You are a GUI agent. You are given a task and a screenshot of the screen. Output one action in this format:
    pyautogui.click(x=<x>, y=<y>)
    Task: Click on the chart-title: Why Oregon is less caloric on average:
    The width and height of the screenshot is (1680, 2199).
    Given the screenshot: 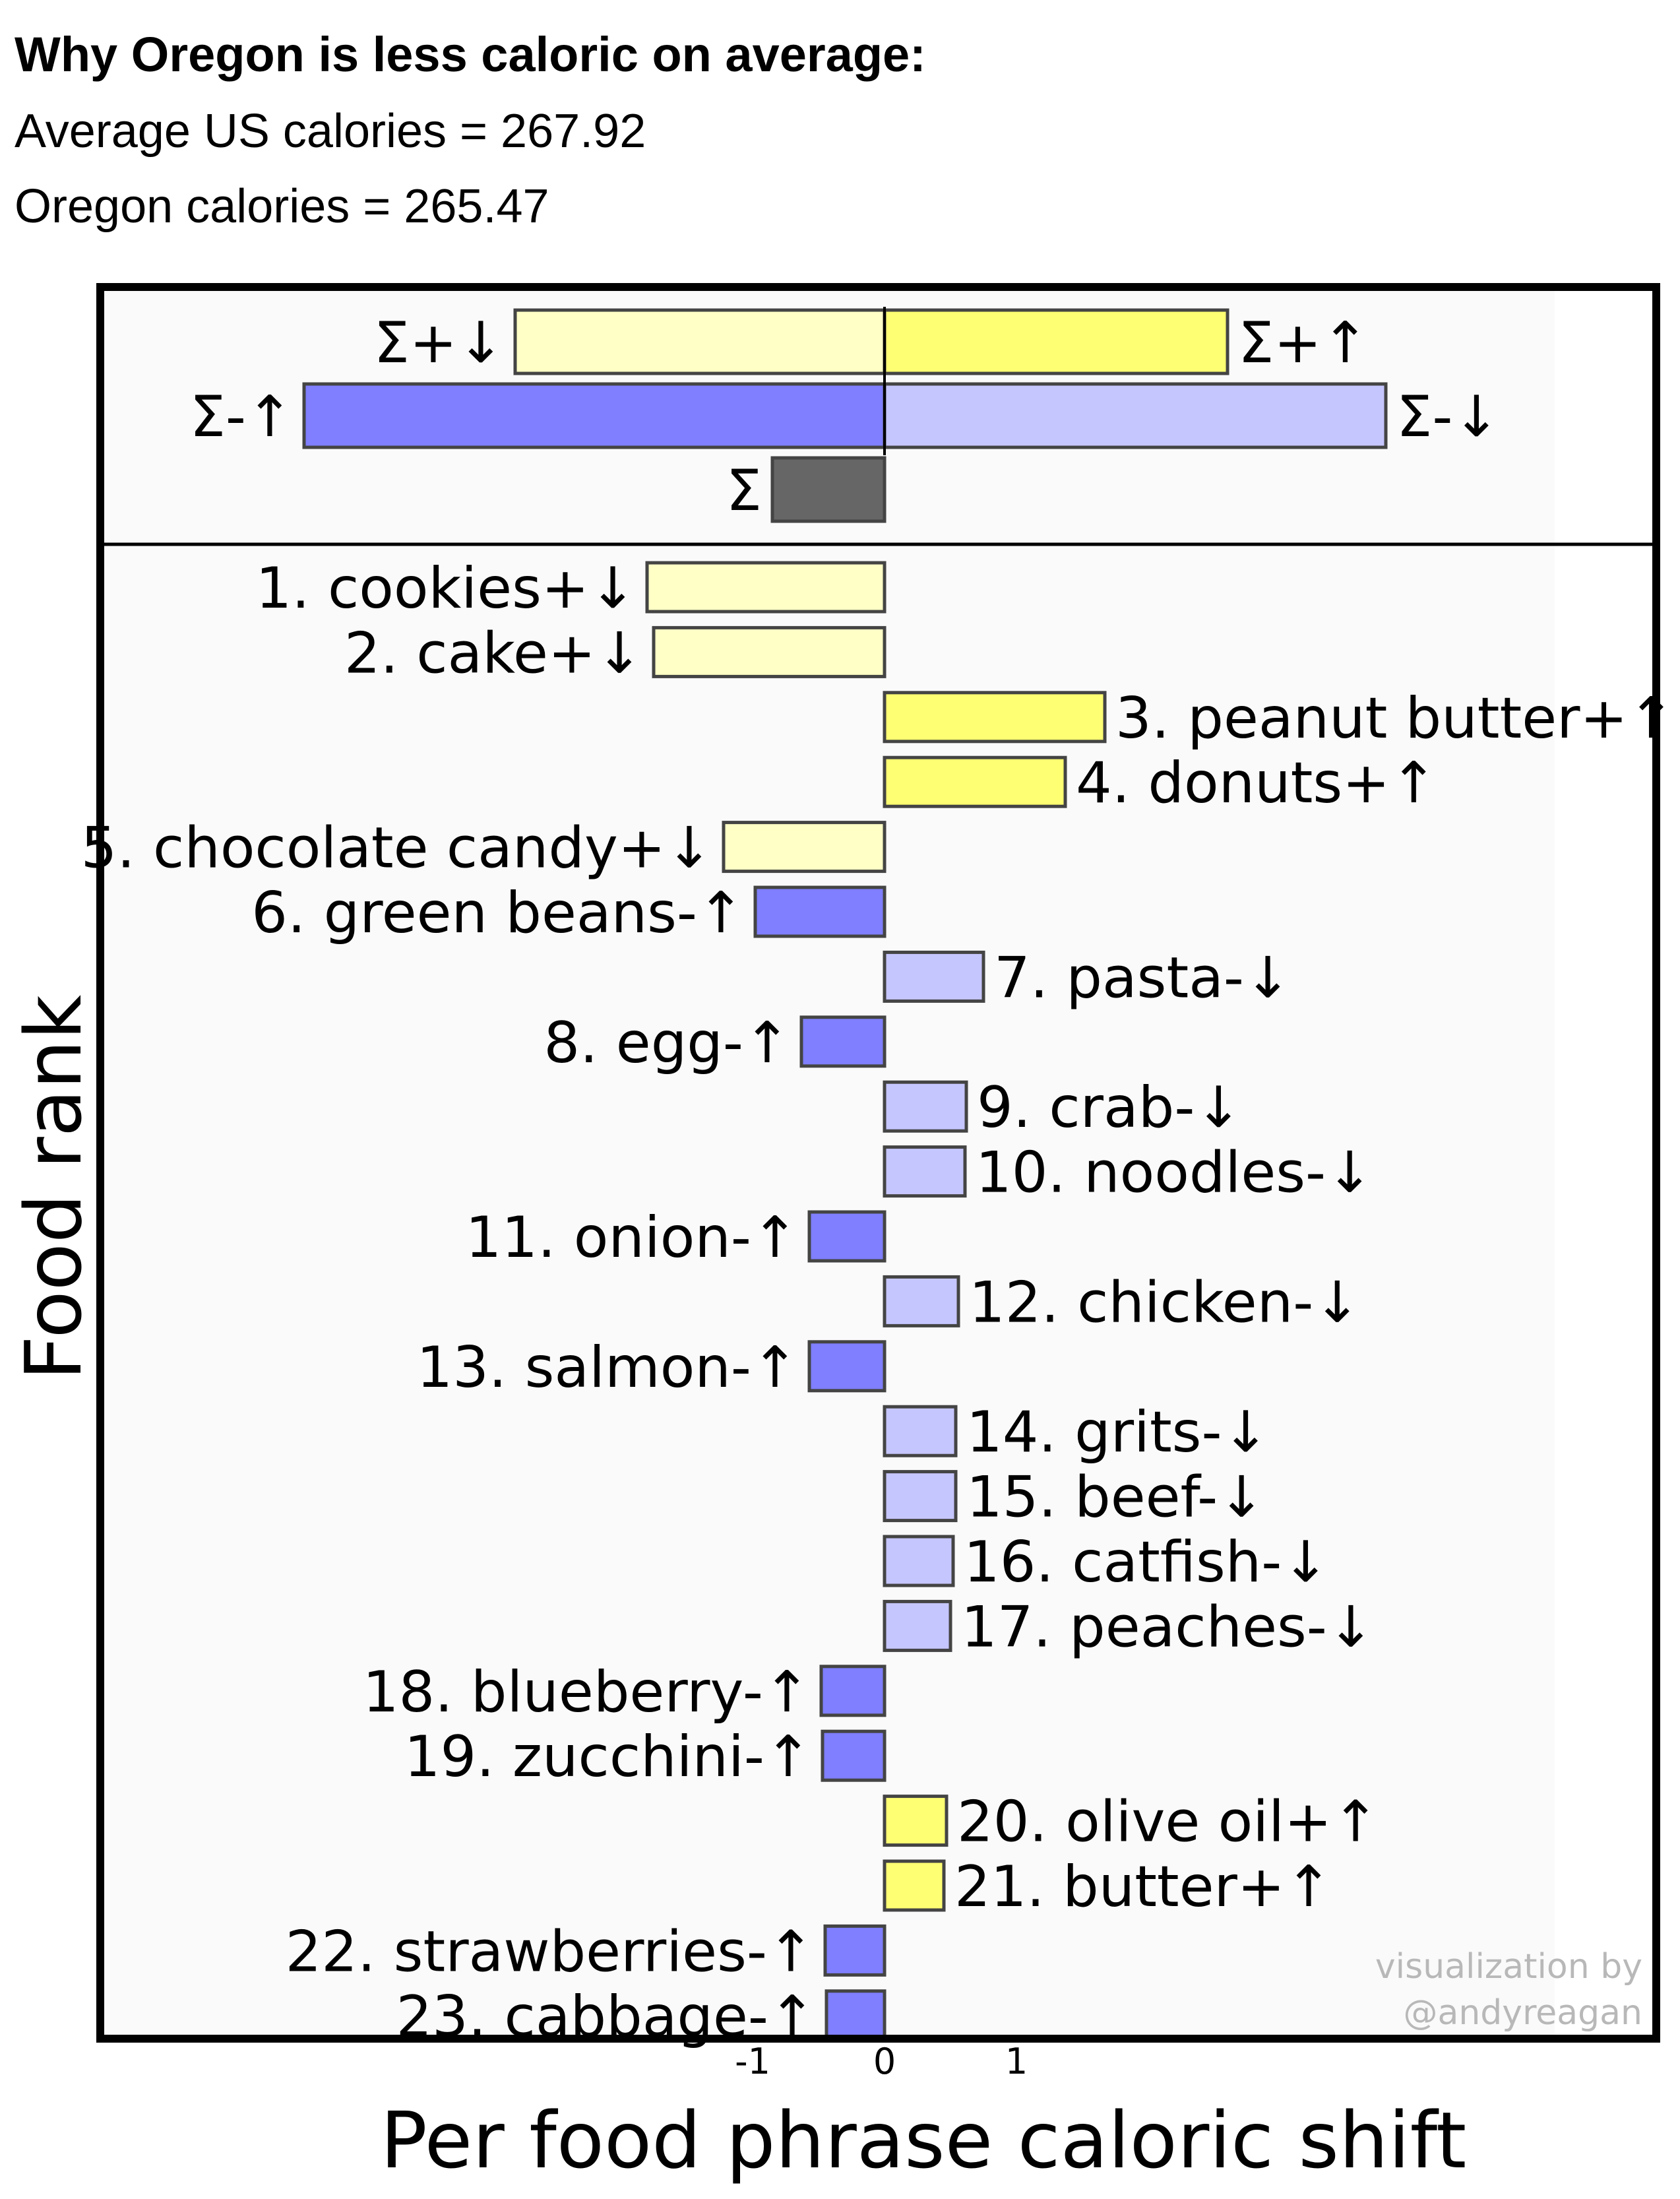 What is the action you would take?
    pyautogui.click(x=470, y=55)
    